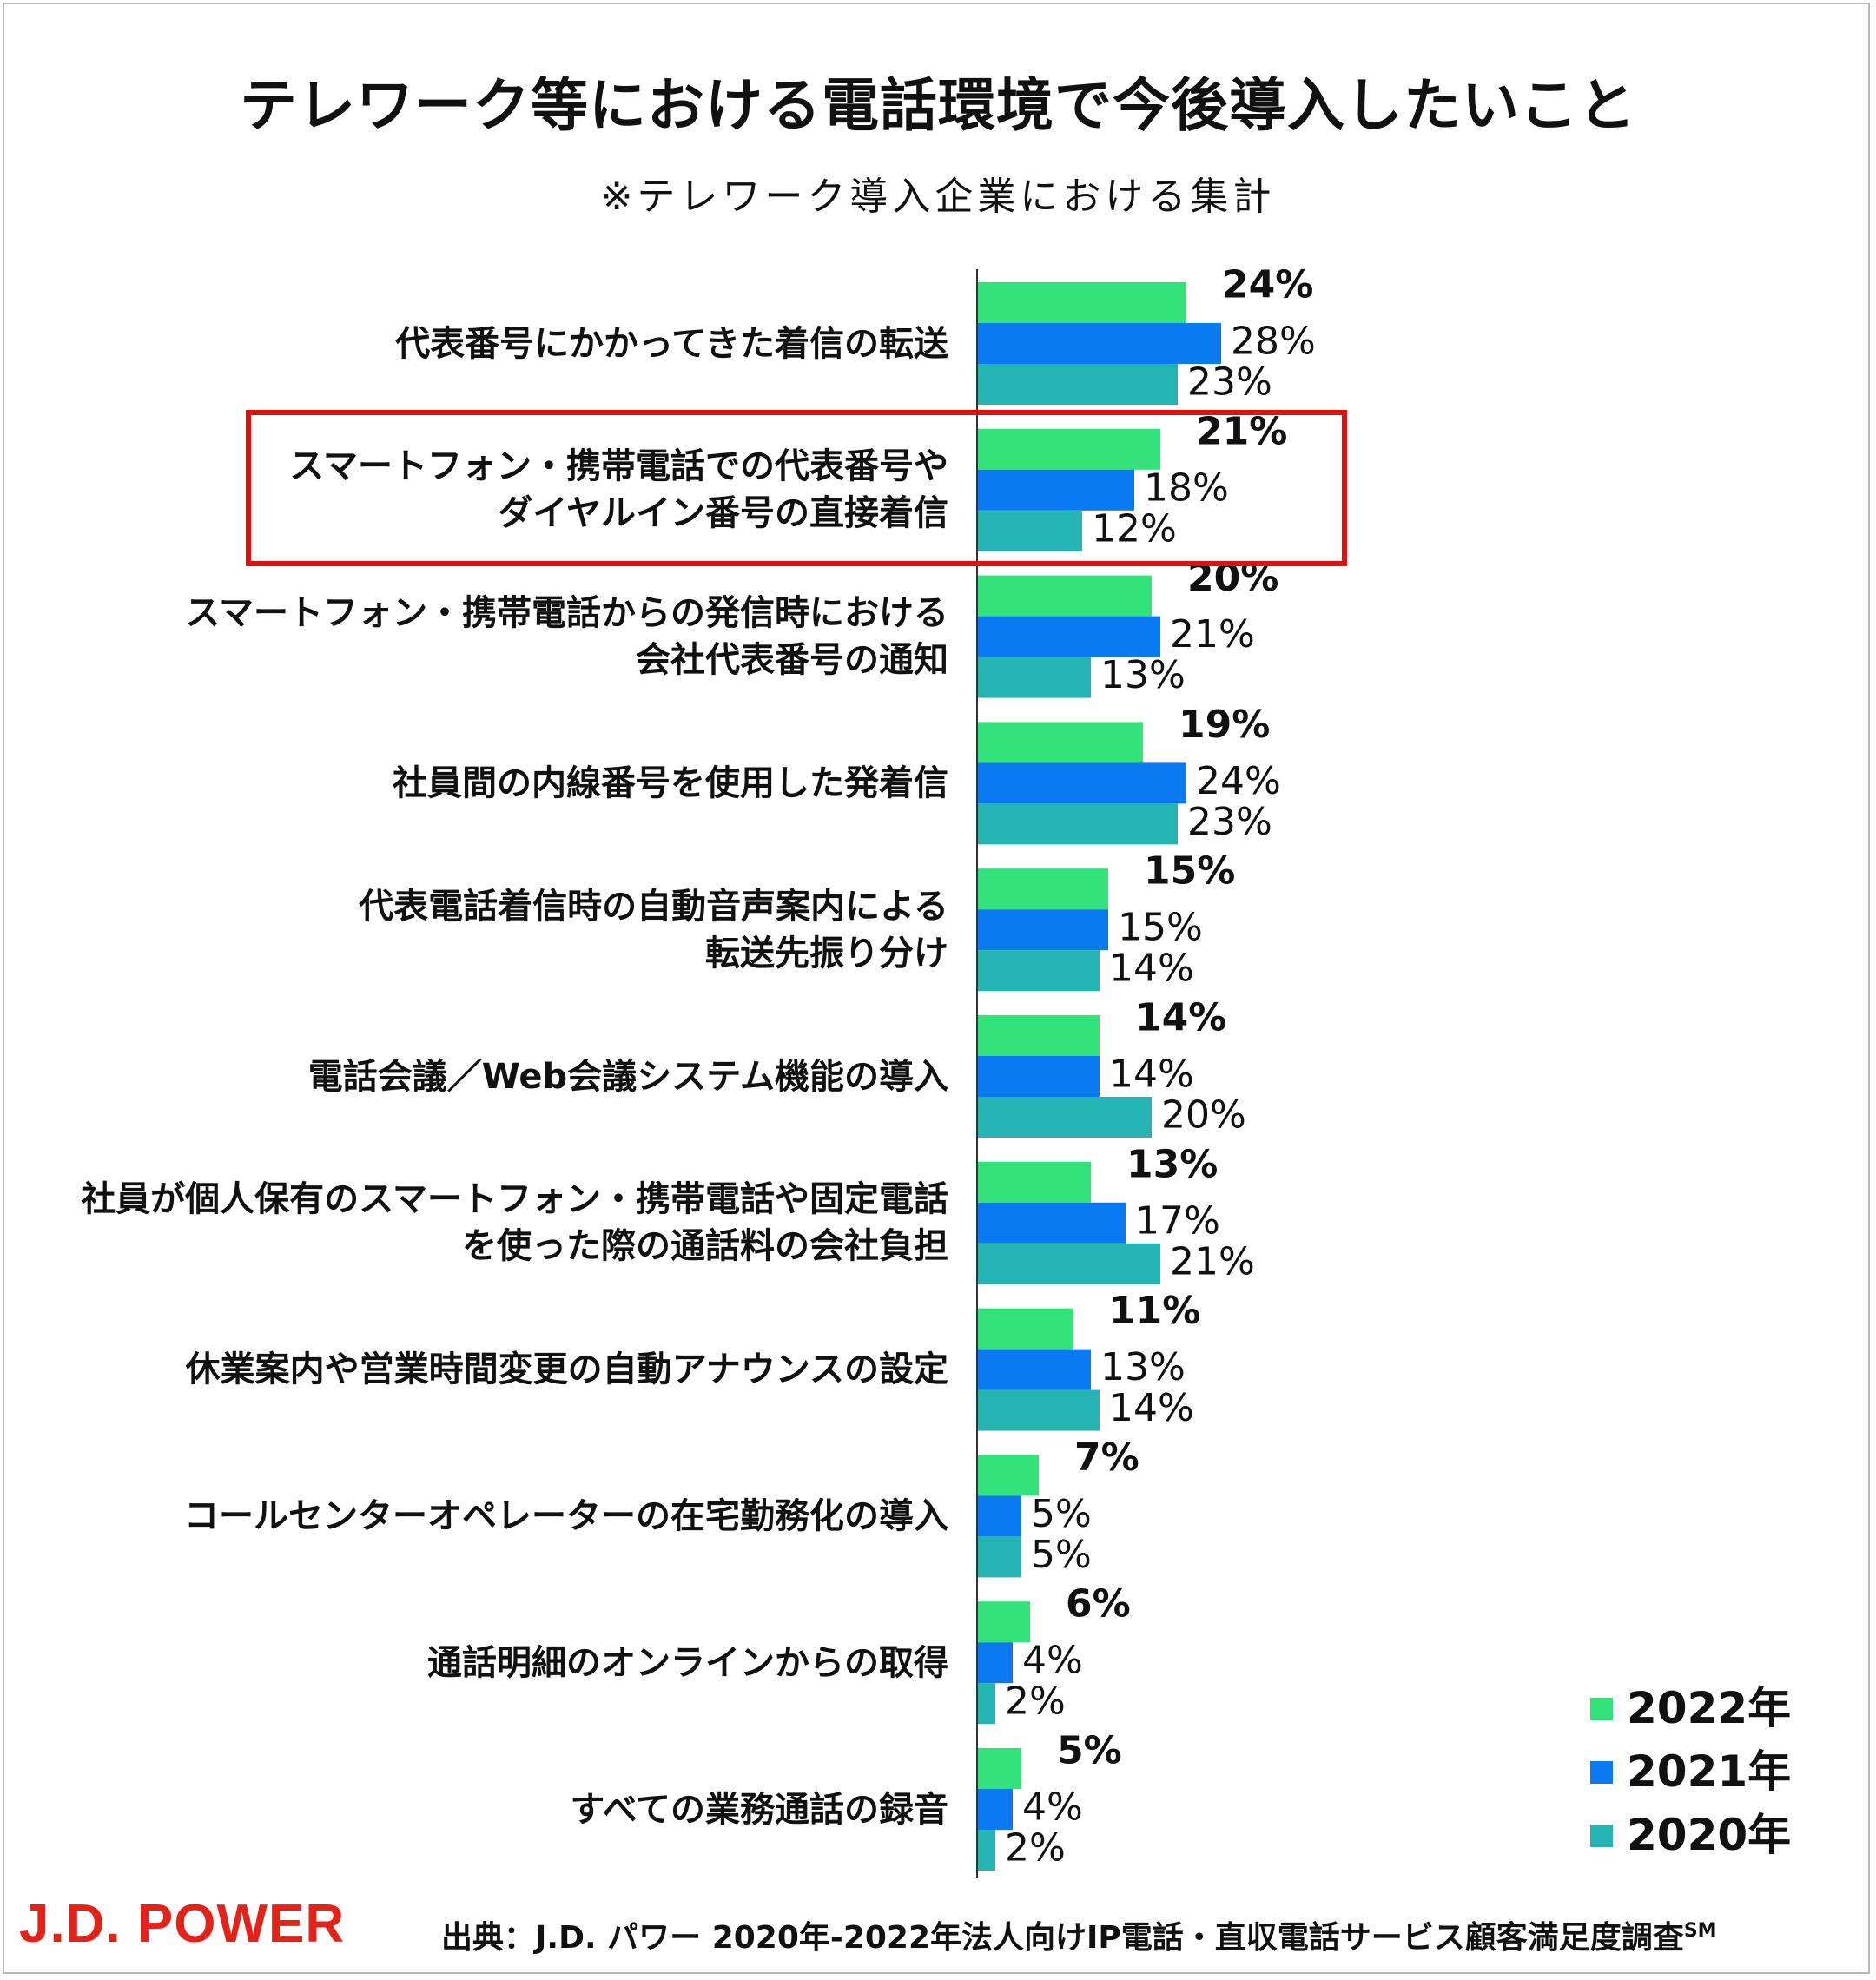 This screenshot has width=1876, height=1980. Describe the element at coordinates (1267, 285) in the screenshot. I see `value-label-2022年-1: 24%` at that location.